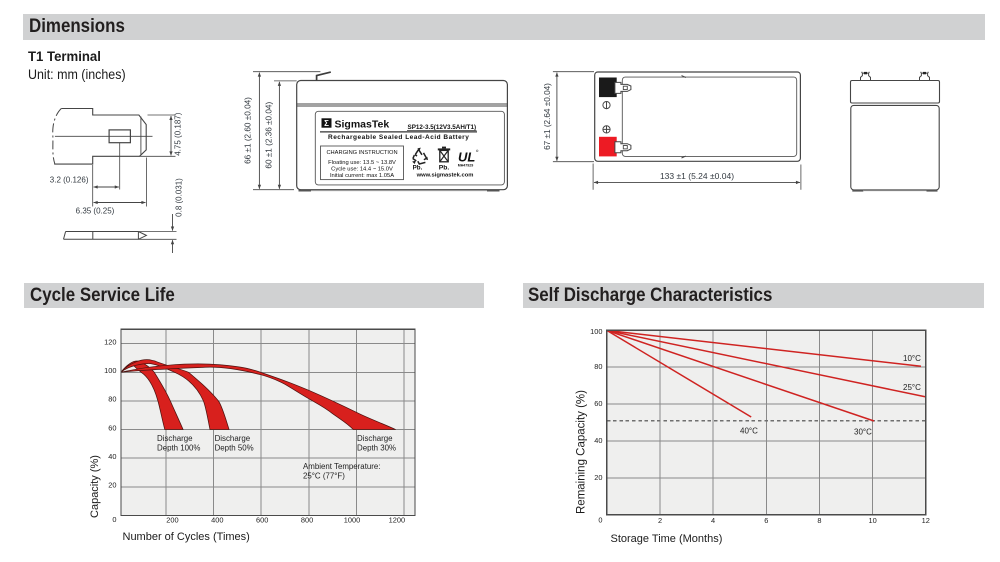  What do you see at coordinates (178, 448) in the screenshot?
I see `svg-text: Depth 100%` at bounding box center [178, 448].